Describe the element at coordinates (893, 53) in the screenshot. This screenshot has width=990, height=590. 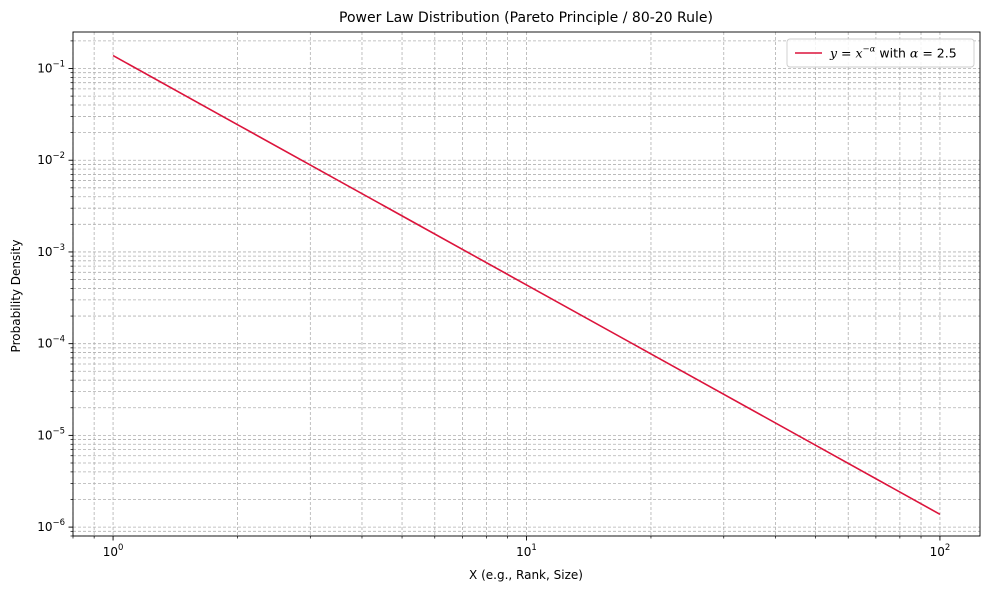
I see `legend-label: y = x−α with α = 2.5` at that location.